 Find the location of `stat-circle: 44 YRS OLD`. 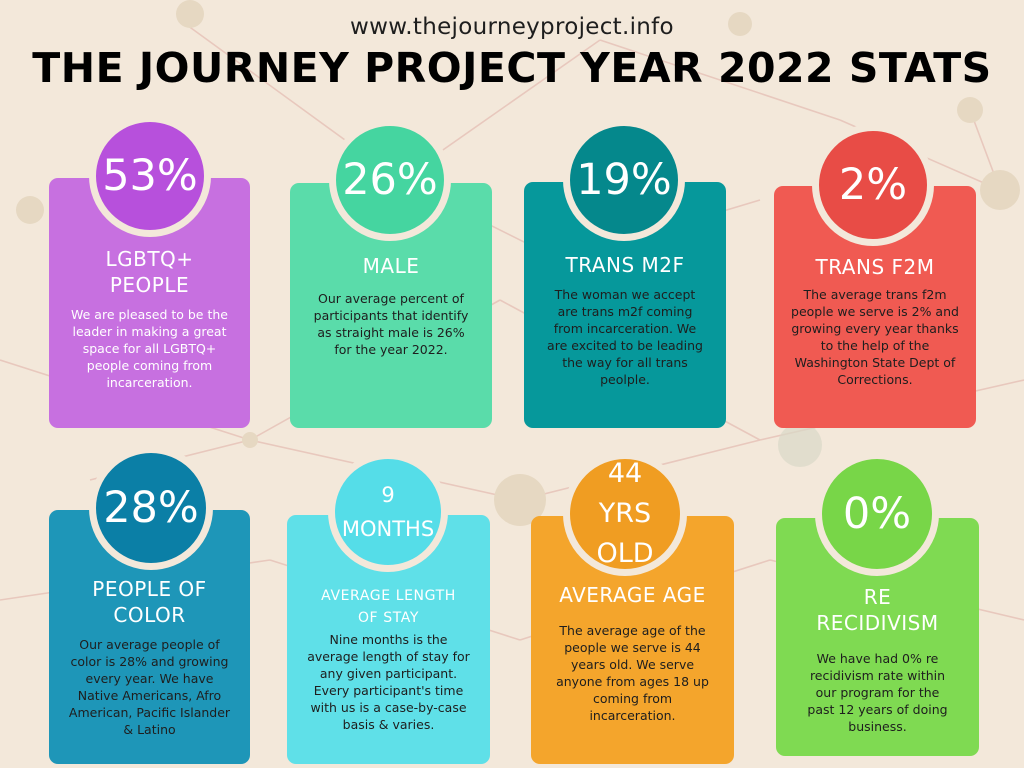

stat-circle: 44 YRS OLD is located at coordinates (625, 514).